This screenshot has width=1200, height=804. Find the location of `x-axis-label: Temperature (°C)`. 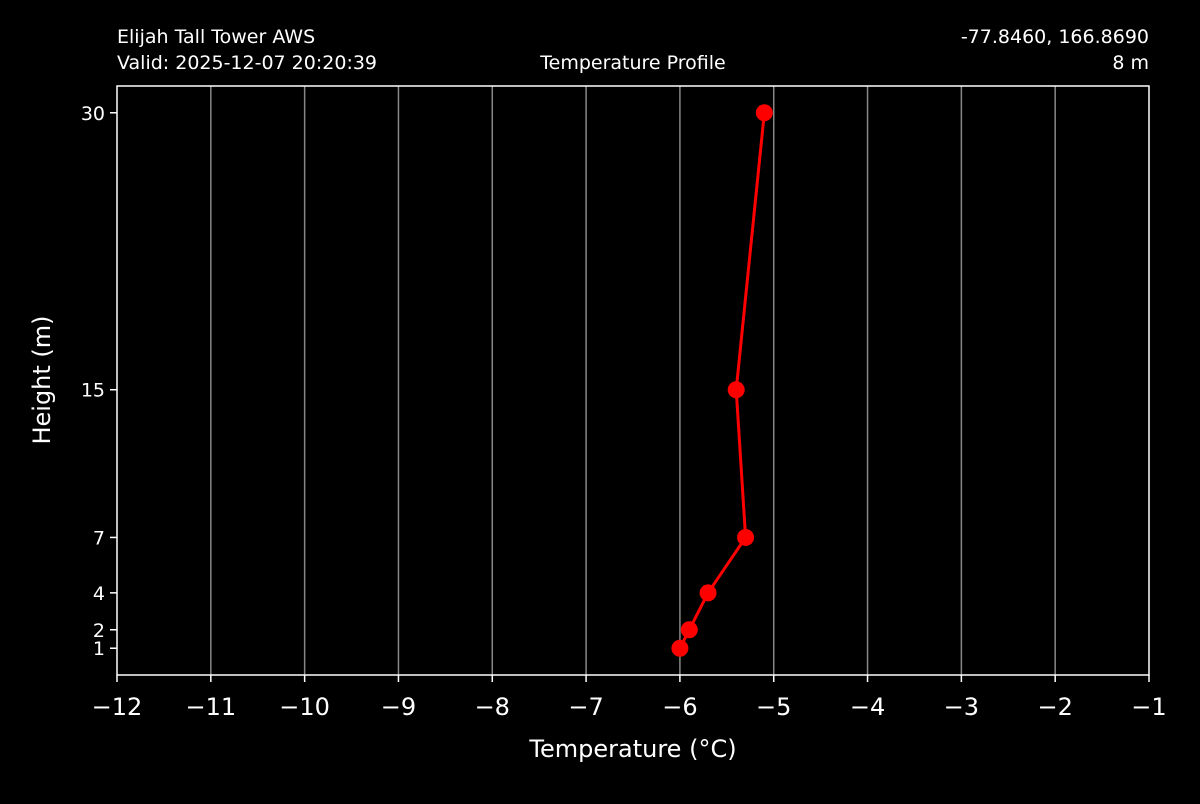

x-axis-label: Temperature (°C) is located at coordinates (632, 749).